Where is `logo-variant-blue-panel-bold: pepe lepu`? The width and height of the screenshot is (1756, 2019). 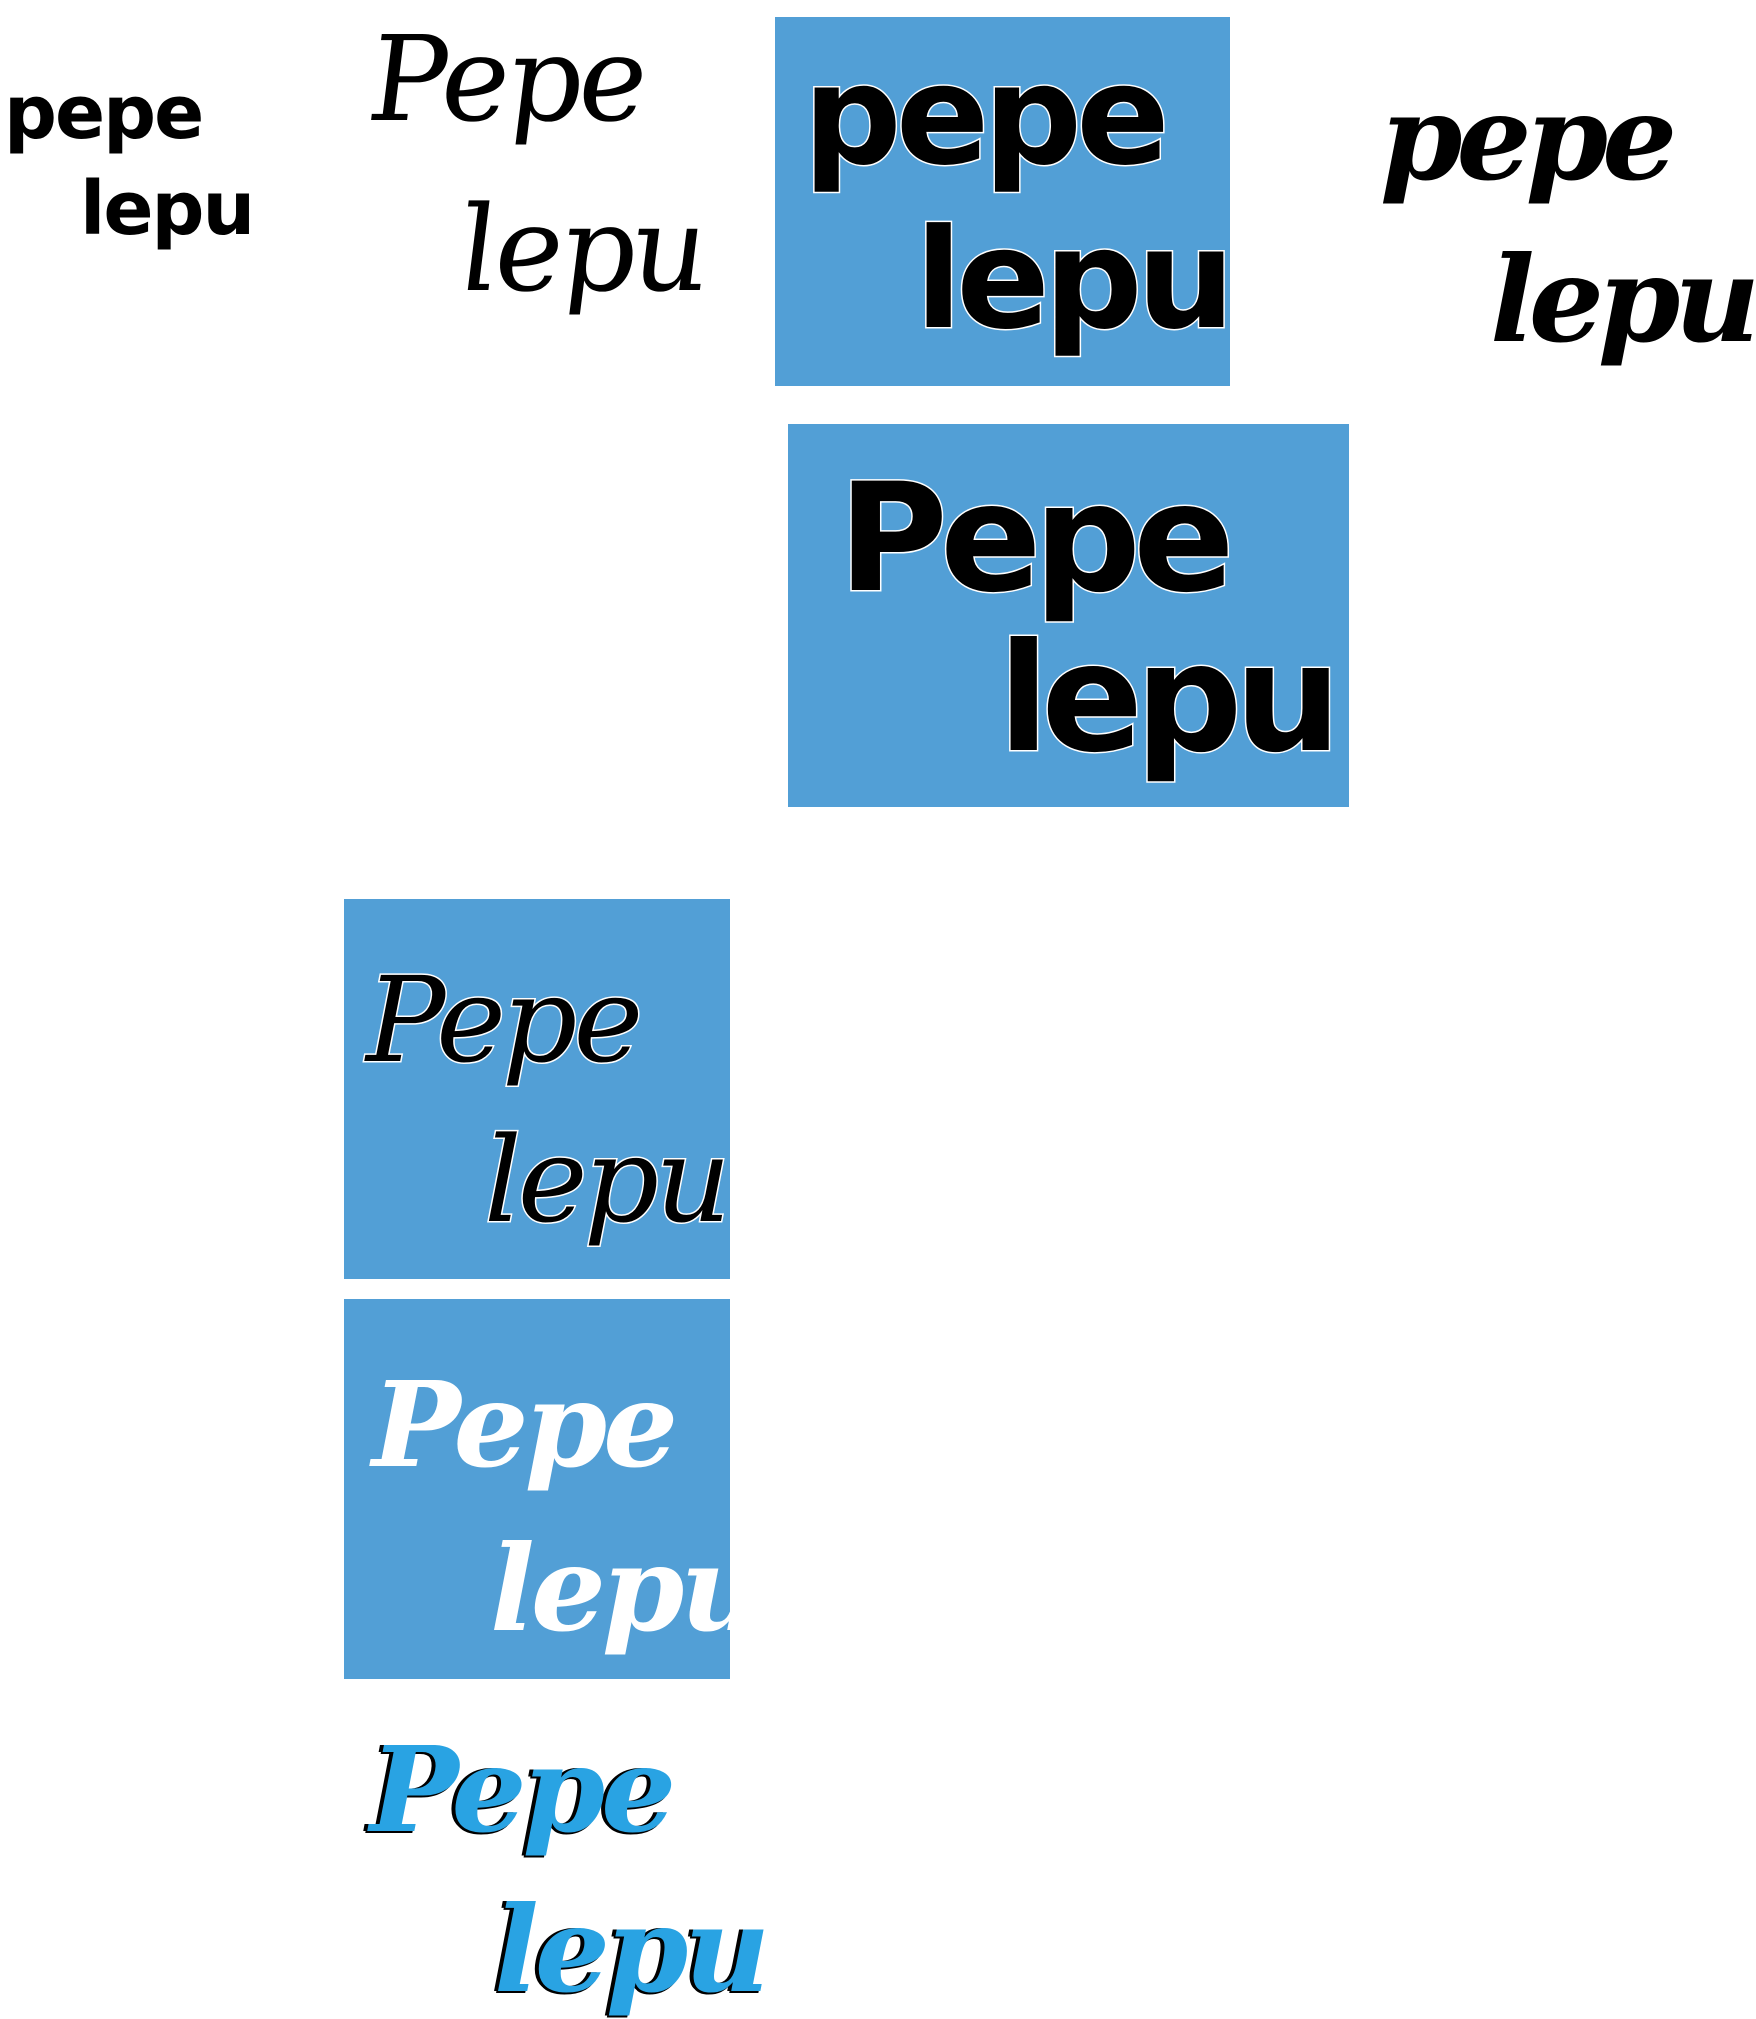 logo-variant-blue-panel-bold: pepe lepu is located at coordinates (1006, 201).